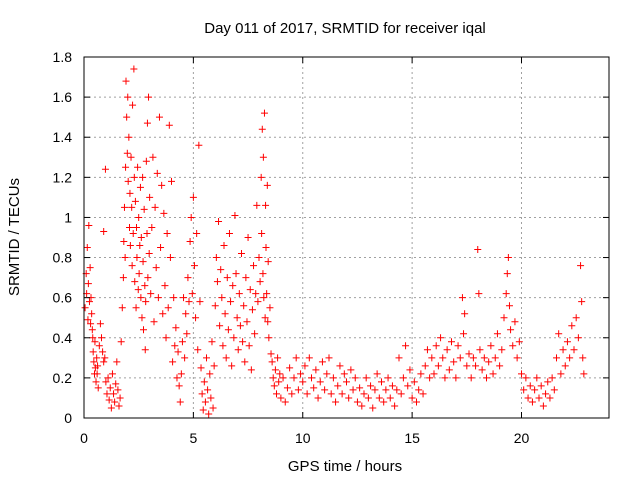 This screenshot has height=480, width=640. Describe the element at coordinates (303, 438) in the screenshot. I see `x-tick-label: 10` at that location.